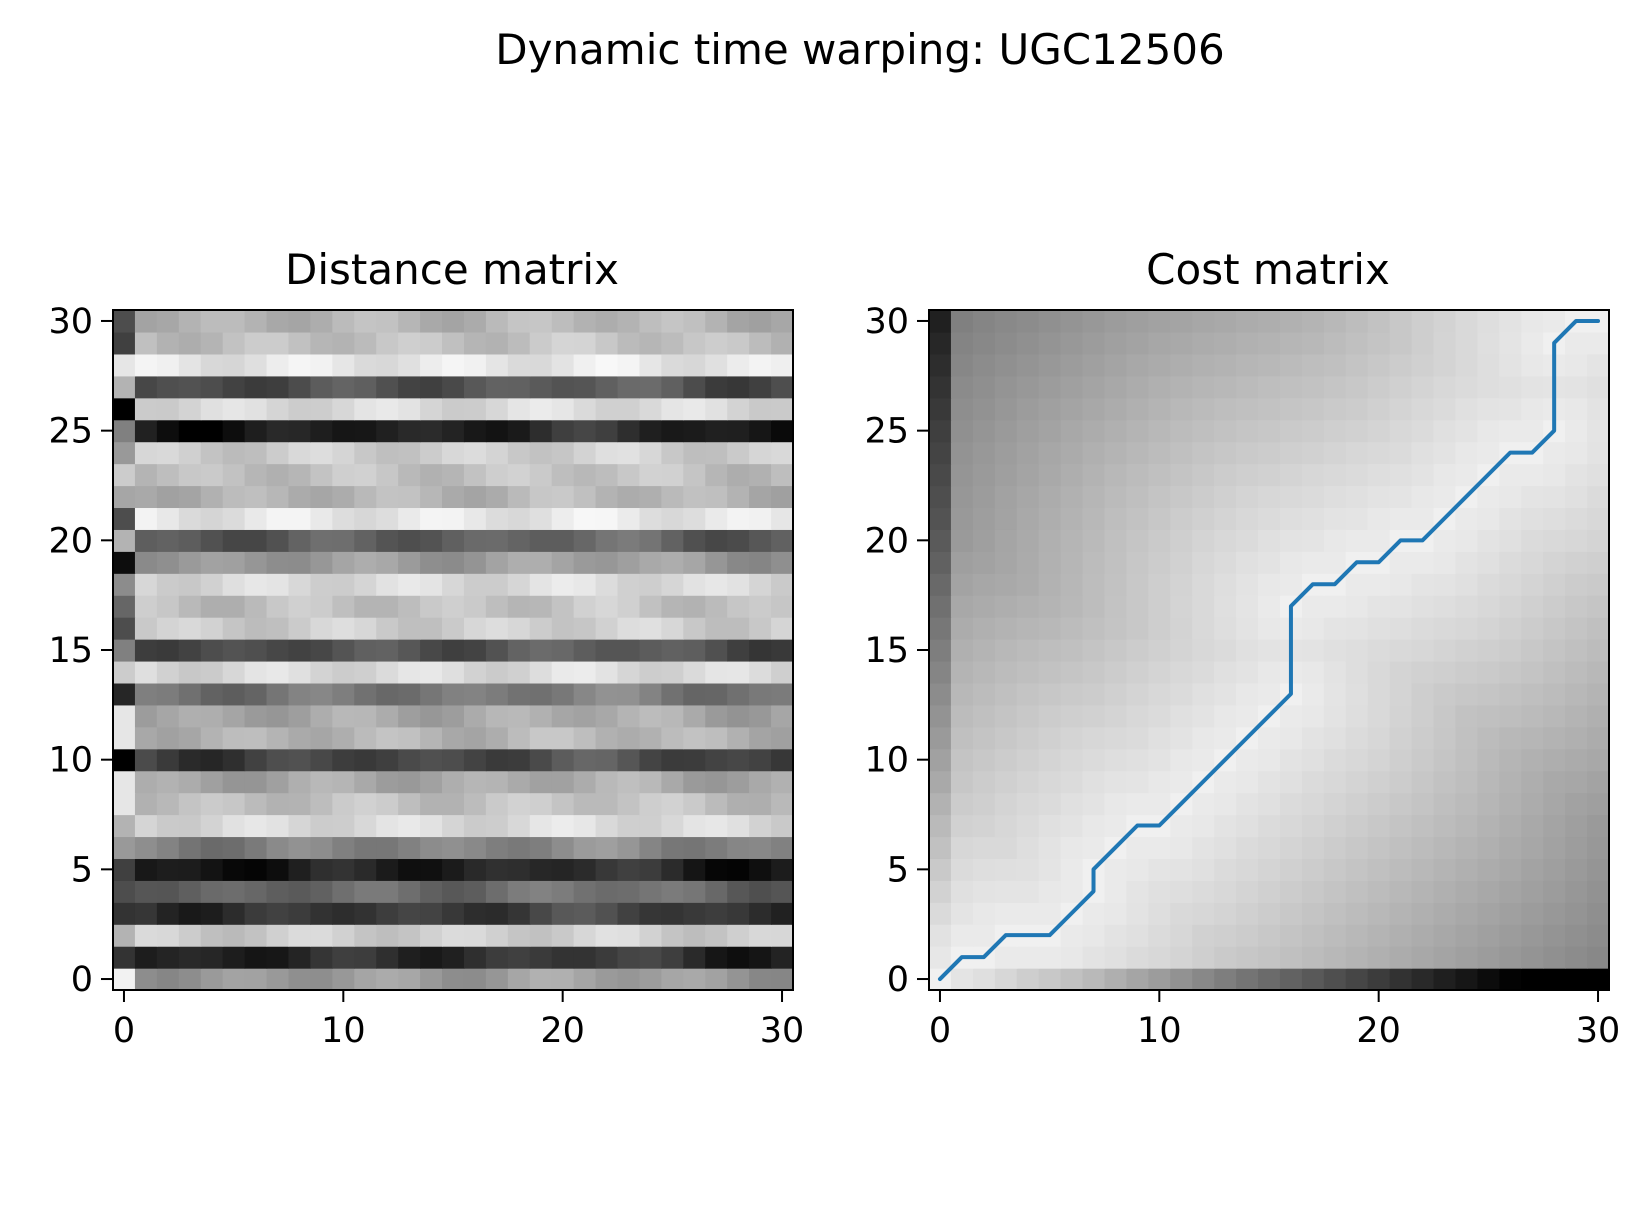 This screenshot has width=1645, height=1231. What do you see at coordinates (886, 541) in the screenshot?
I see `y-tick-label: 20` at bounding box center [886, 541].